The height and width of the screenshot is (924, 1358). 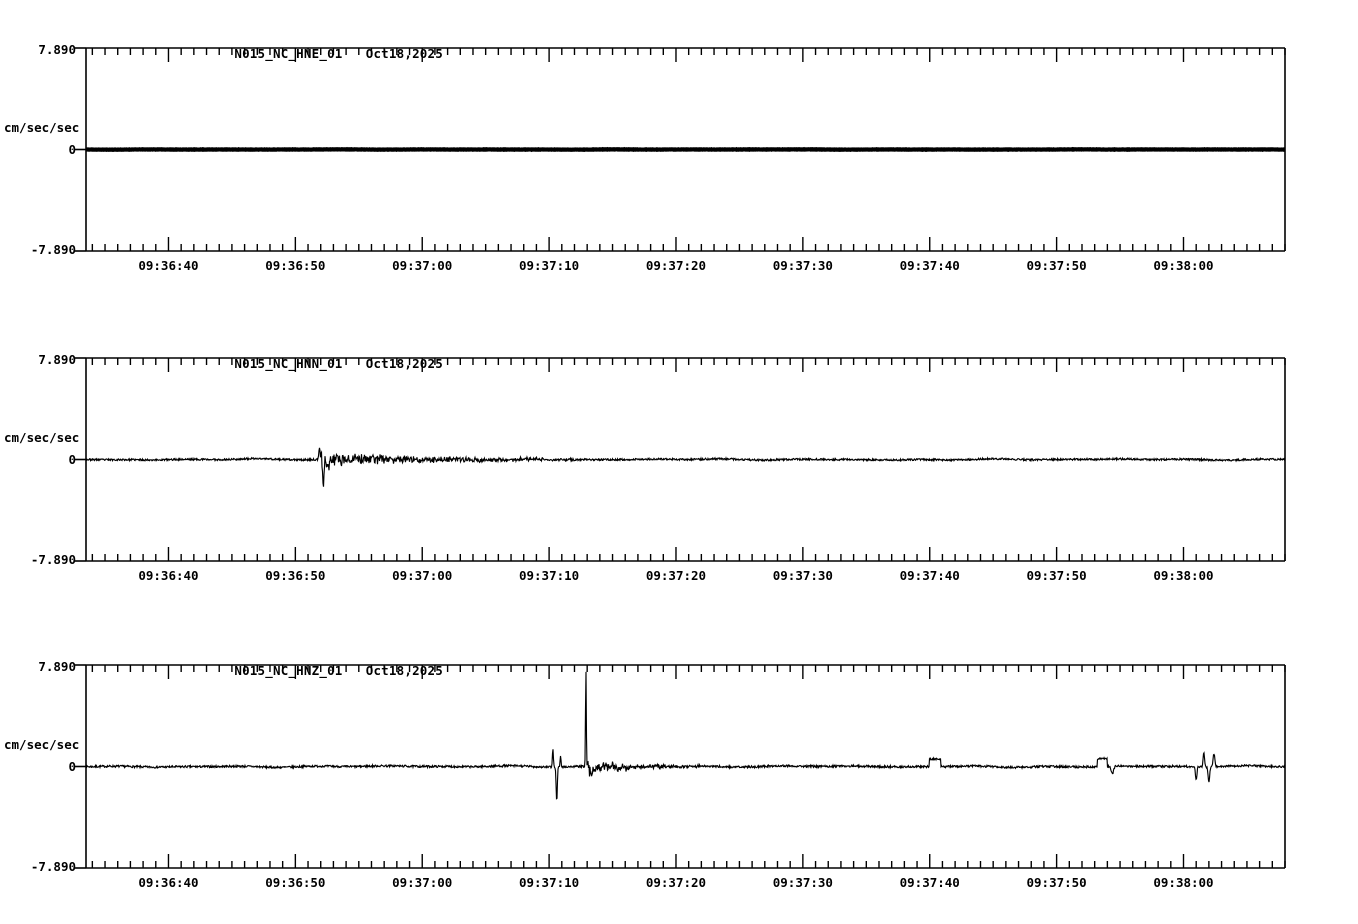 What do you see at coordinates (404, 363) in the screenshot?
I see `panel-date-label-hnn: Oct18,2025` at bounding box center [404, 363].